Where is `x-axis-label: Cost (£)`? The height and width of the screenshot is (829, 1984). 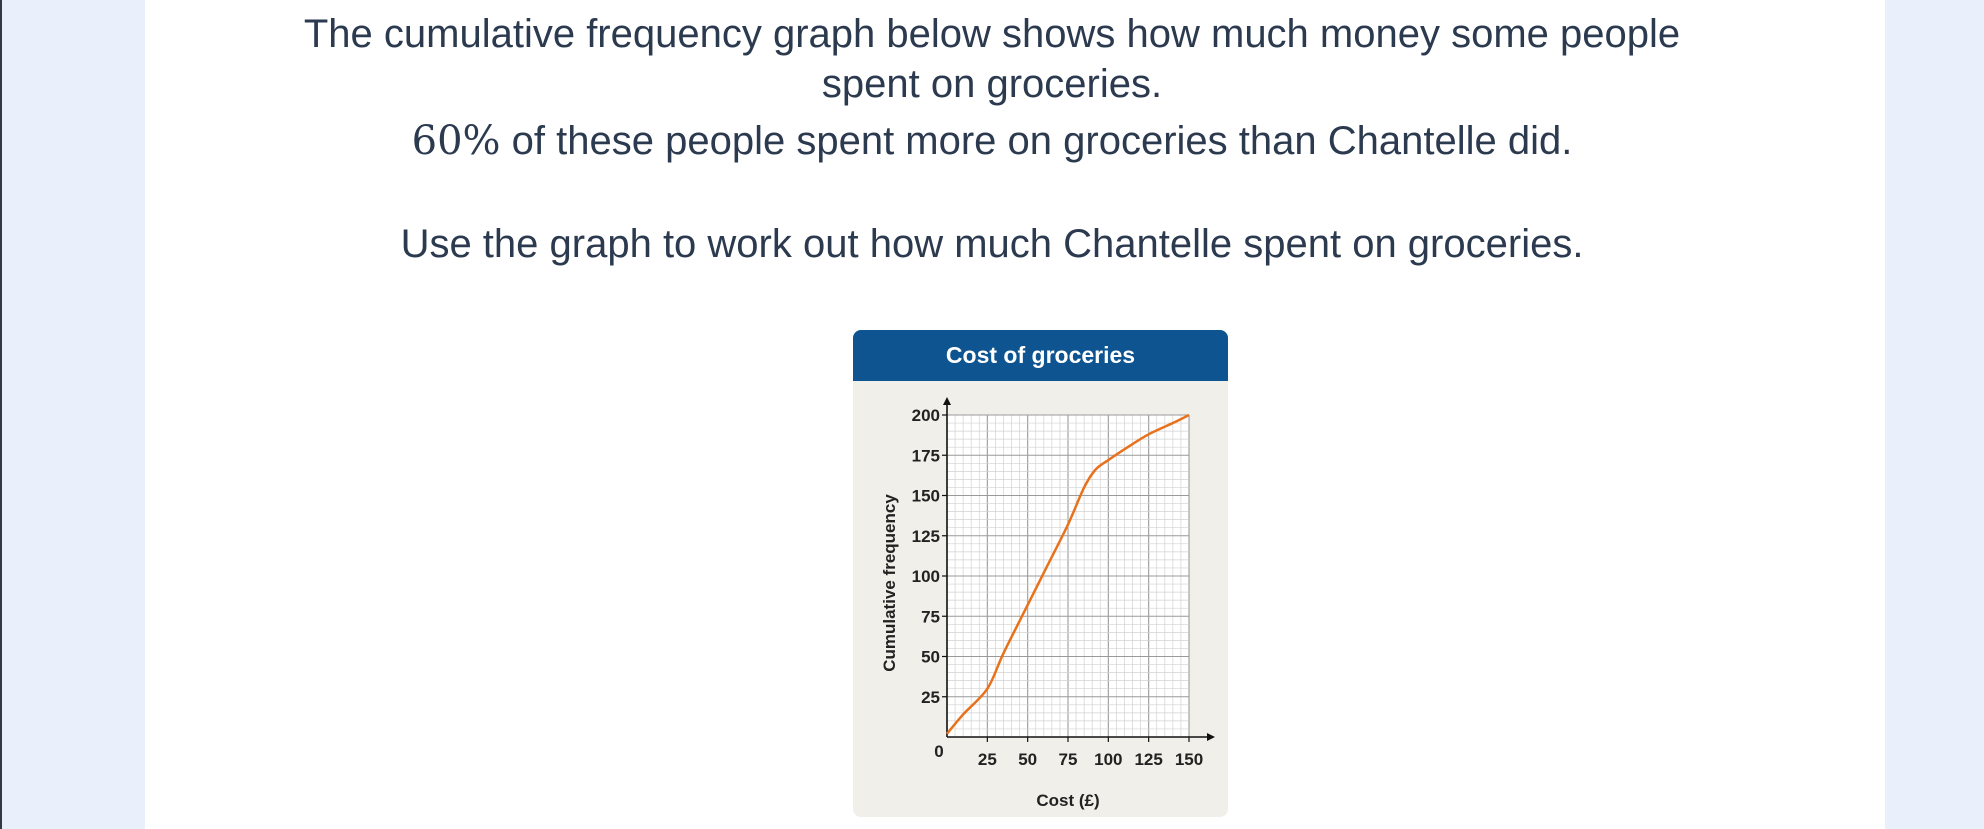
x-axis-label: Cost (£) is located at coordinates (1067, 800).